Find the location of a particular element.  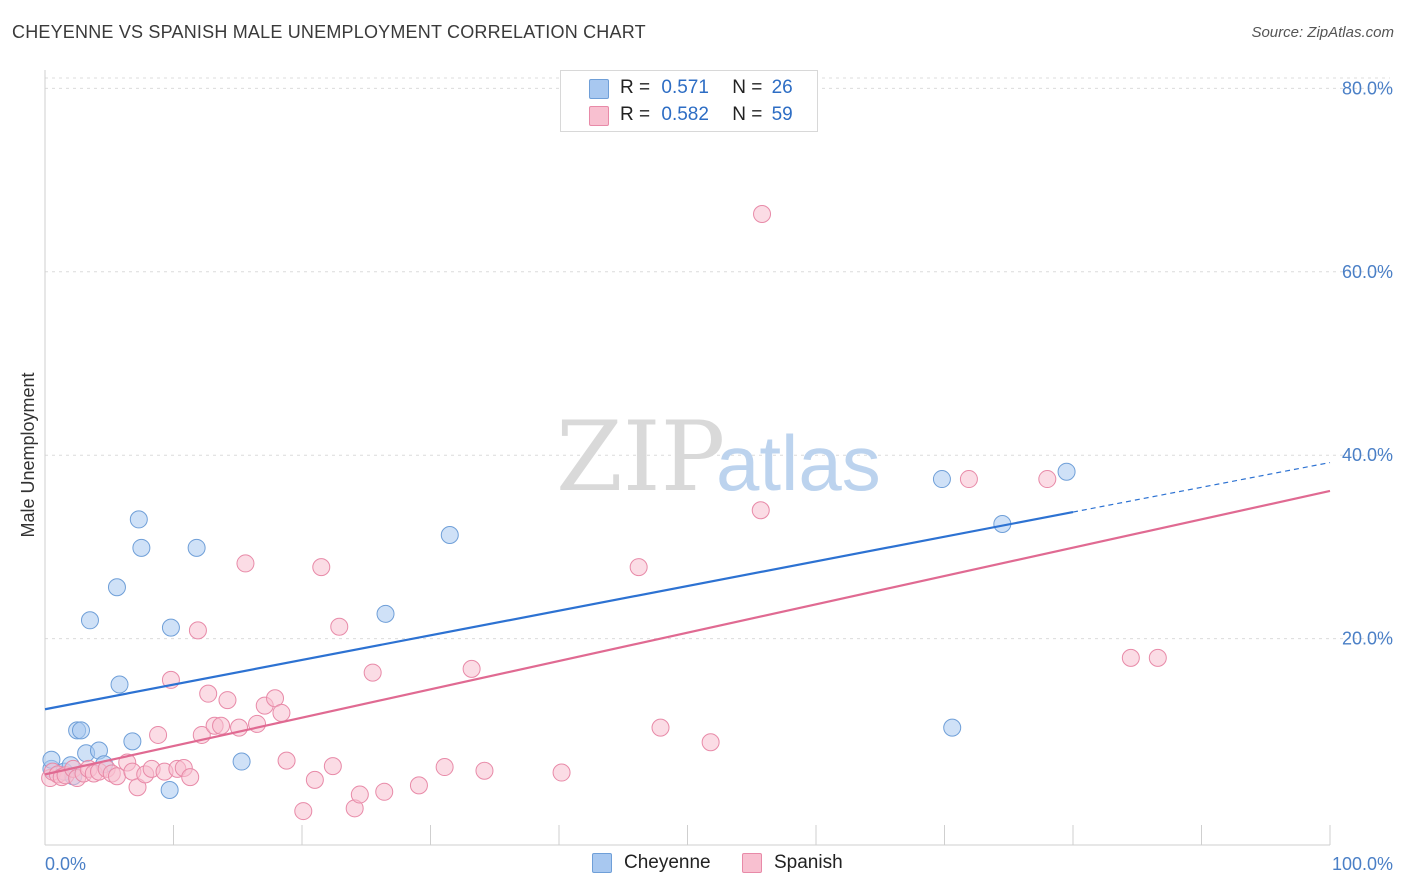

y-tick-label: 80.0% is located at coordinates (1367, 88).